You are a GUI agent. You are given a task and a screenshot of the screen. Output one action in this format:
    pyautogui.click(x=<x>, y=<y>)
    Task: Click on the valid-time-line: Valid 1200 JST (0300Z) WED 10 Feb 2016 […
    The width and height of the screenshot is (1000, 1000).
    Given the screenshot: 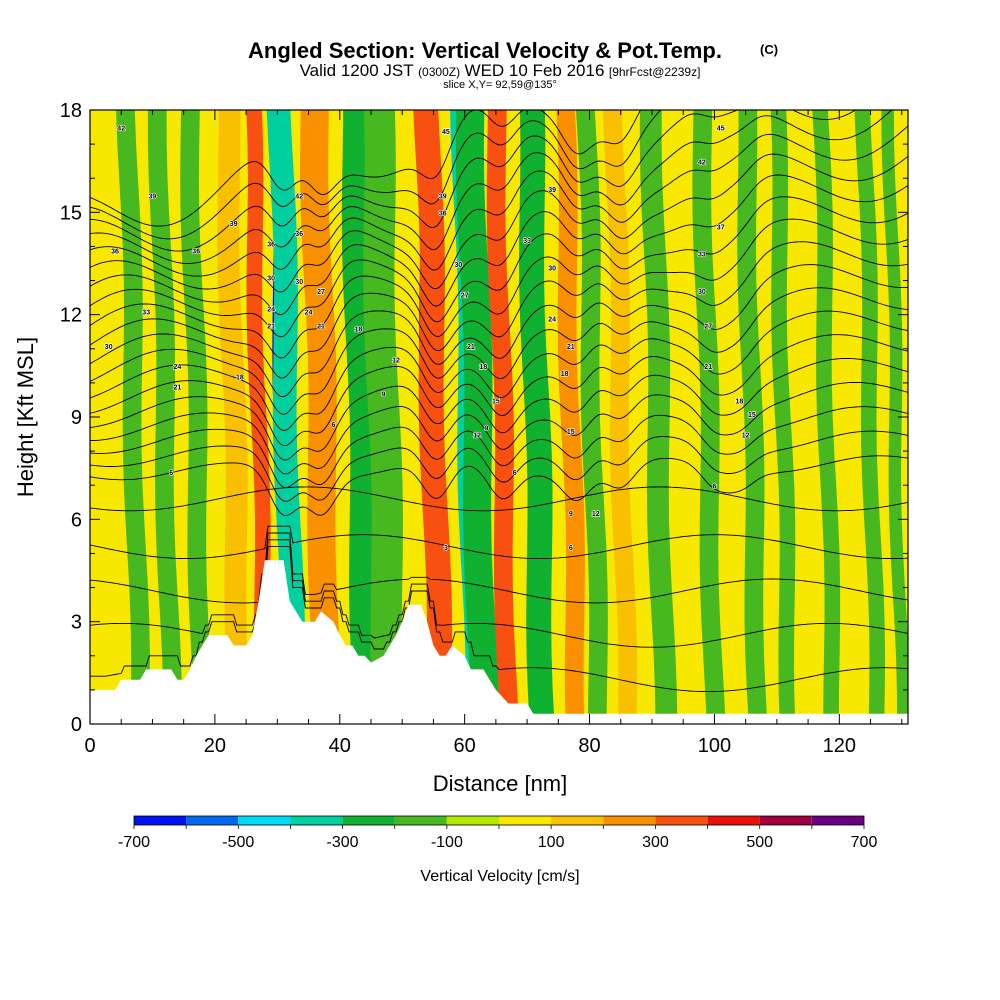 What is the action you would take?
    pyautogui.click(x=500, y=70)
    